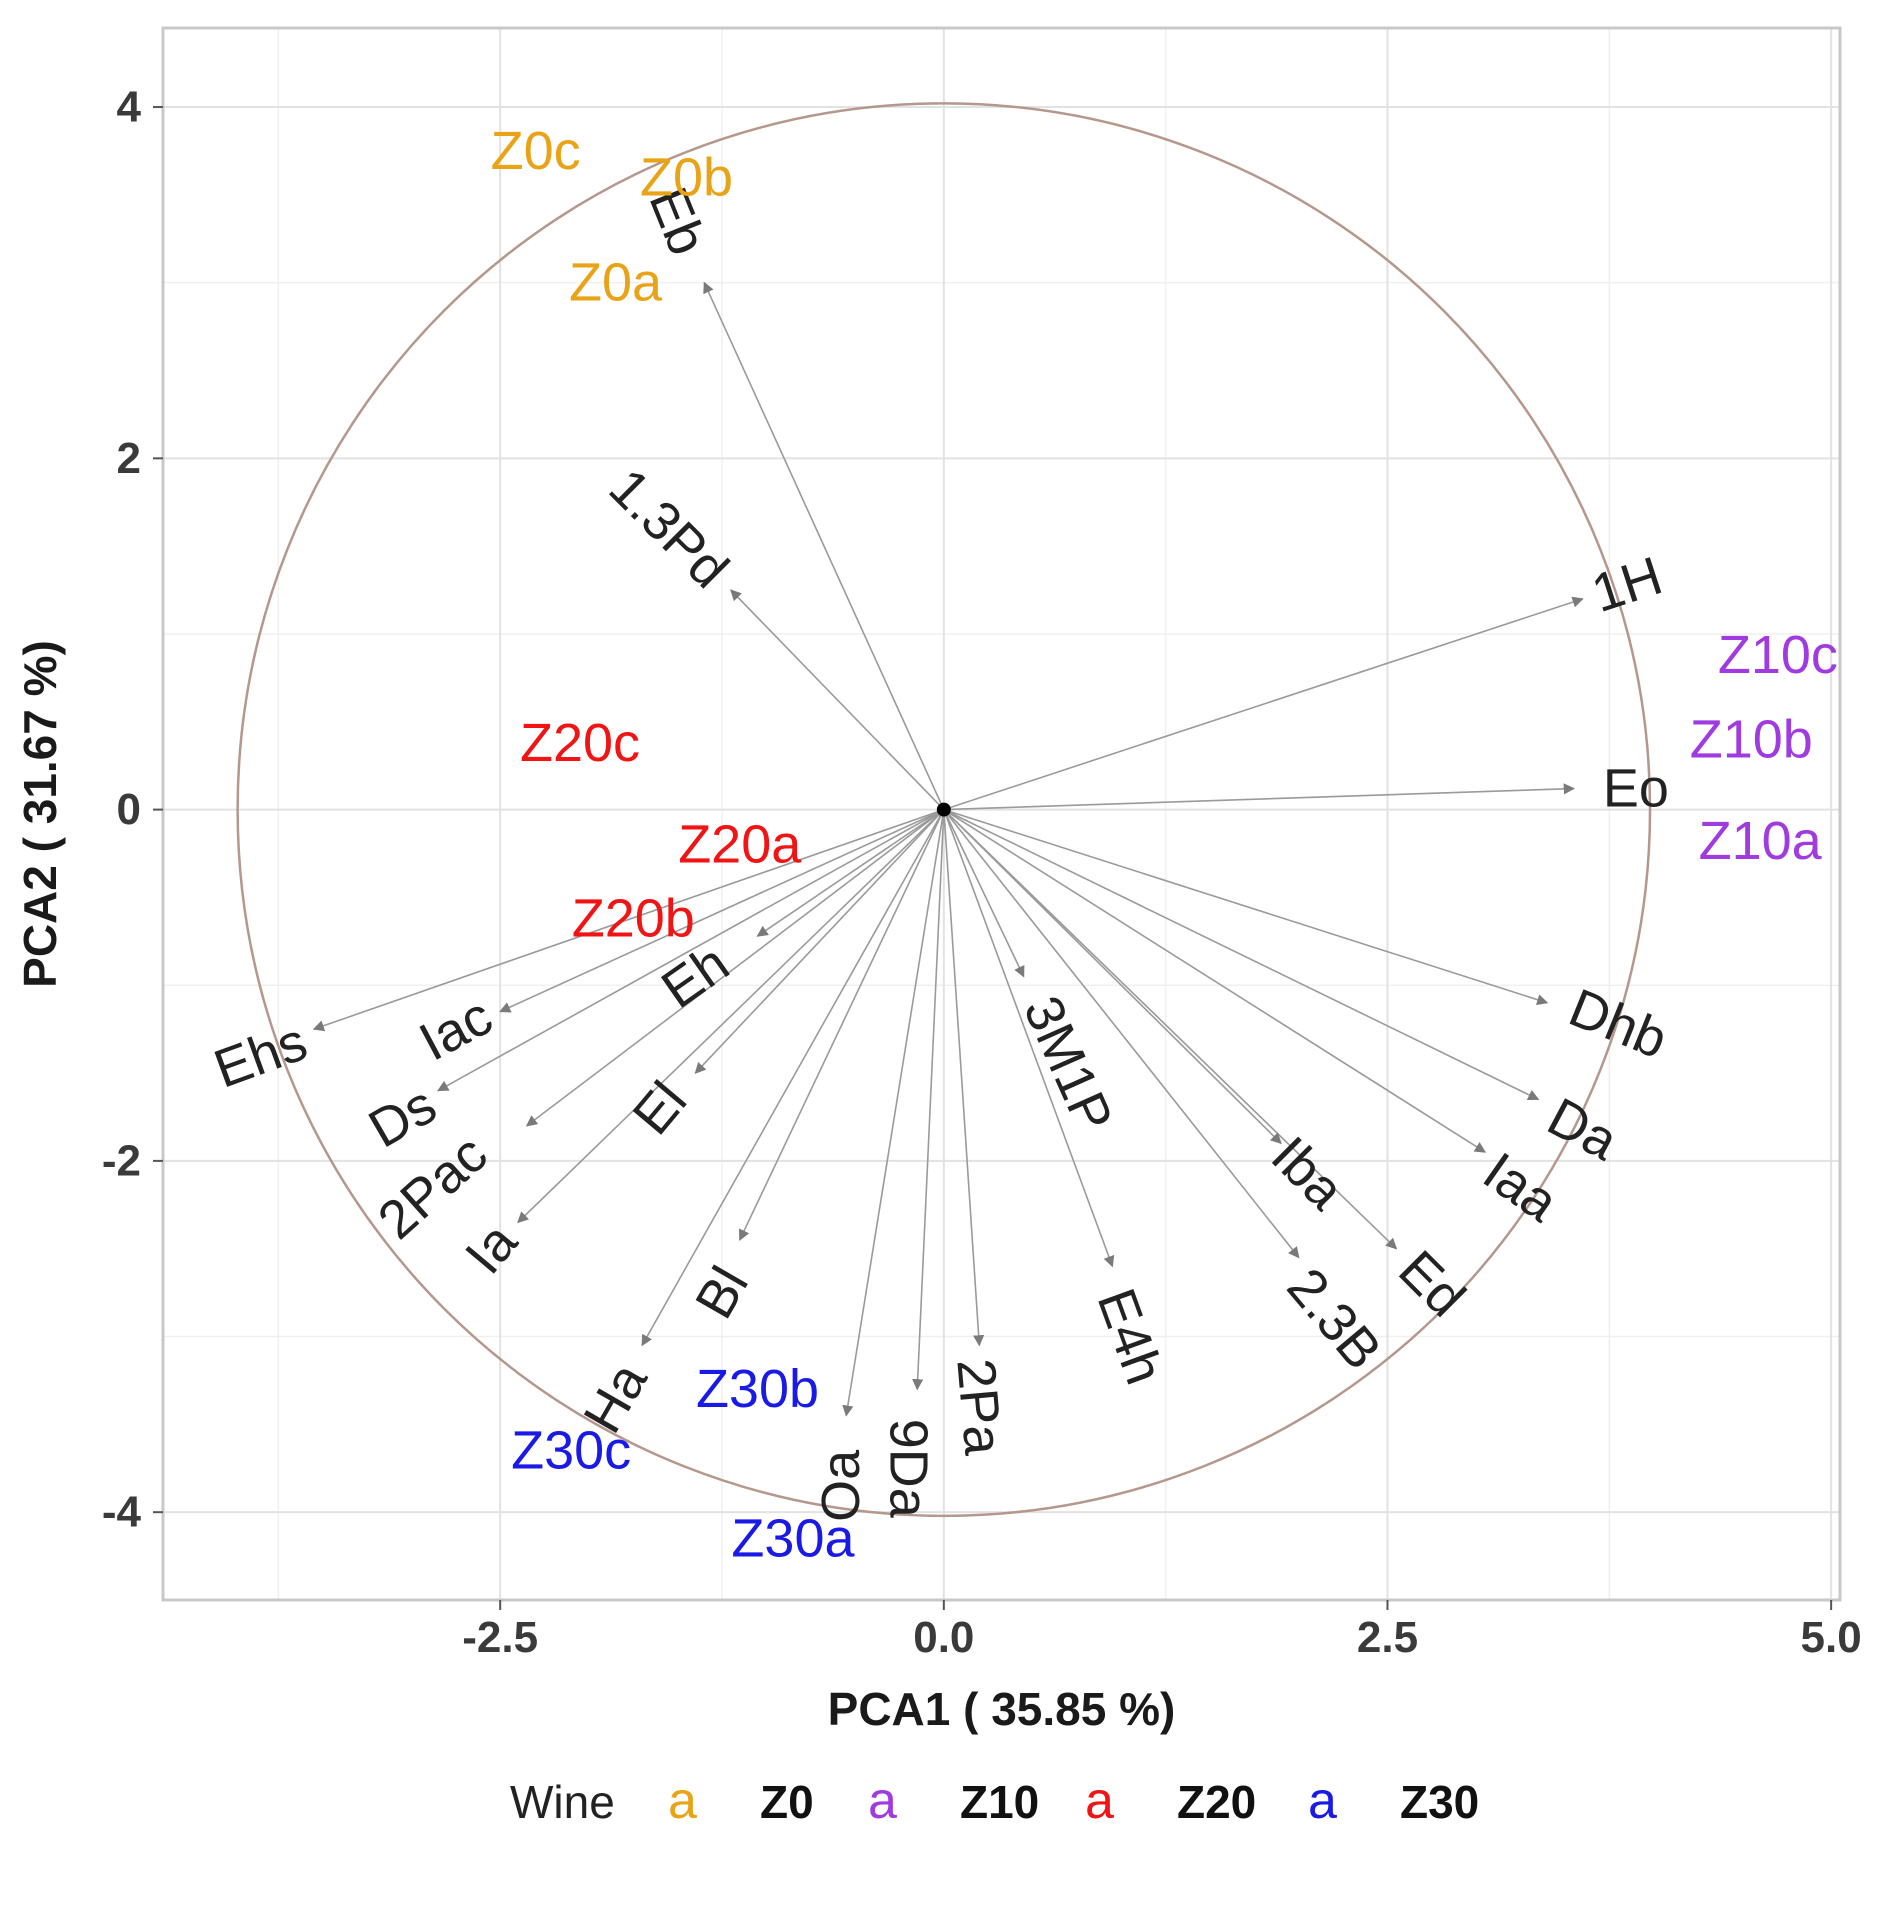  What do you see at coordinates (882, 1801) in the screenshot?
I see `legend-key-z10: a` at bounding box center [882, 1801].